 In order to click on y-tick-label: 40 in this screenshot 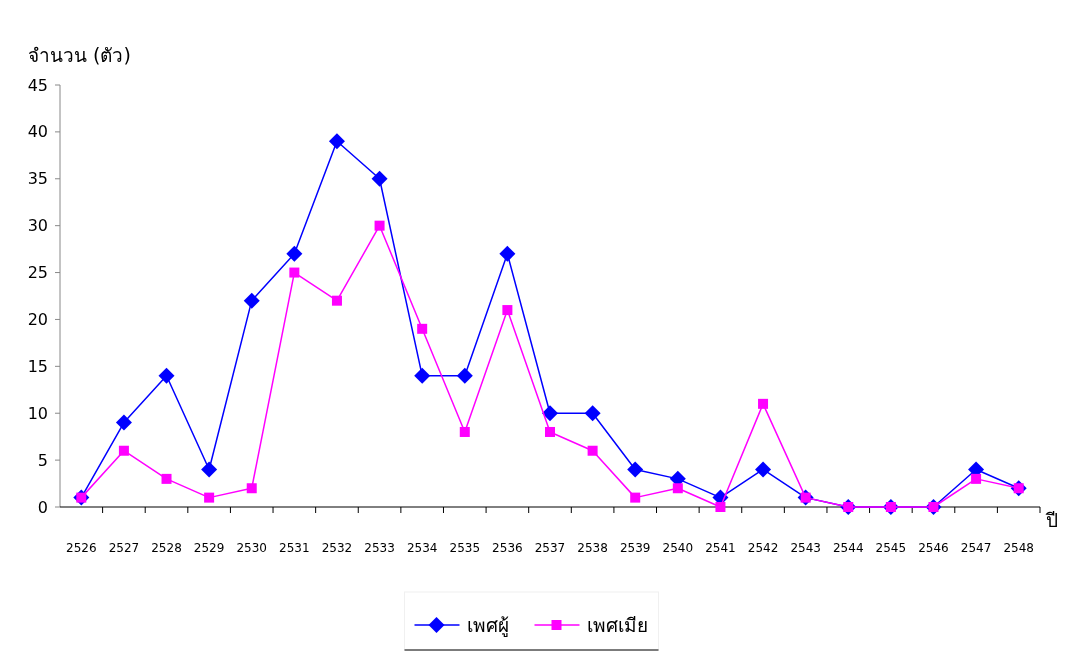, I will do `click(37, 132)`.